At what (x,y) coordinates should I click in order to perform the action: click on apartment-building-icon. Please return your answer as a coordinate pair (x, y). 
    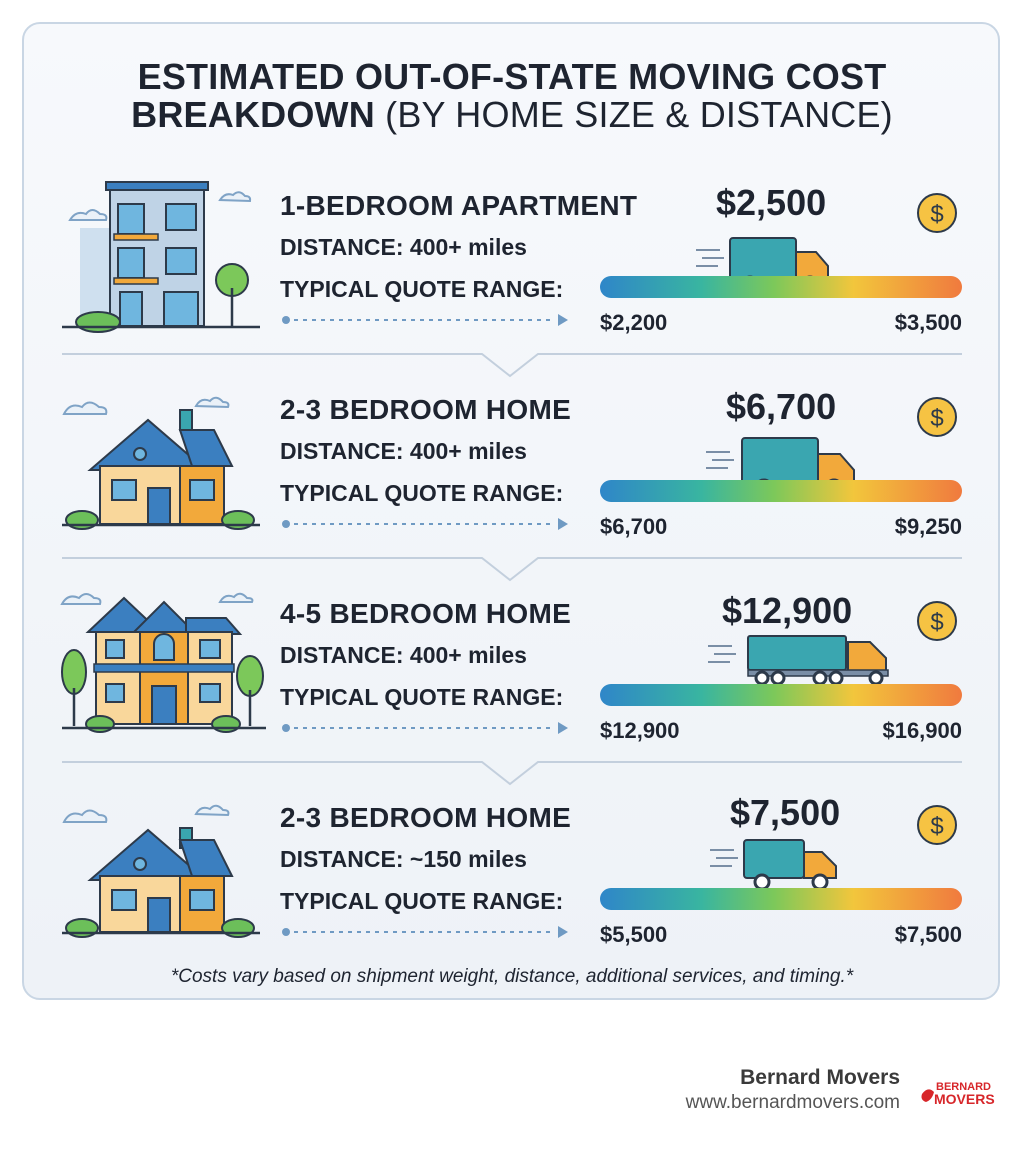
    Looking at the image, I should click on (161, 257).